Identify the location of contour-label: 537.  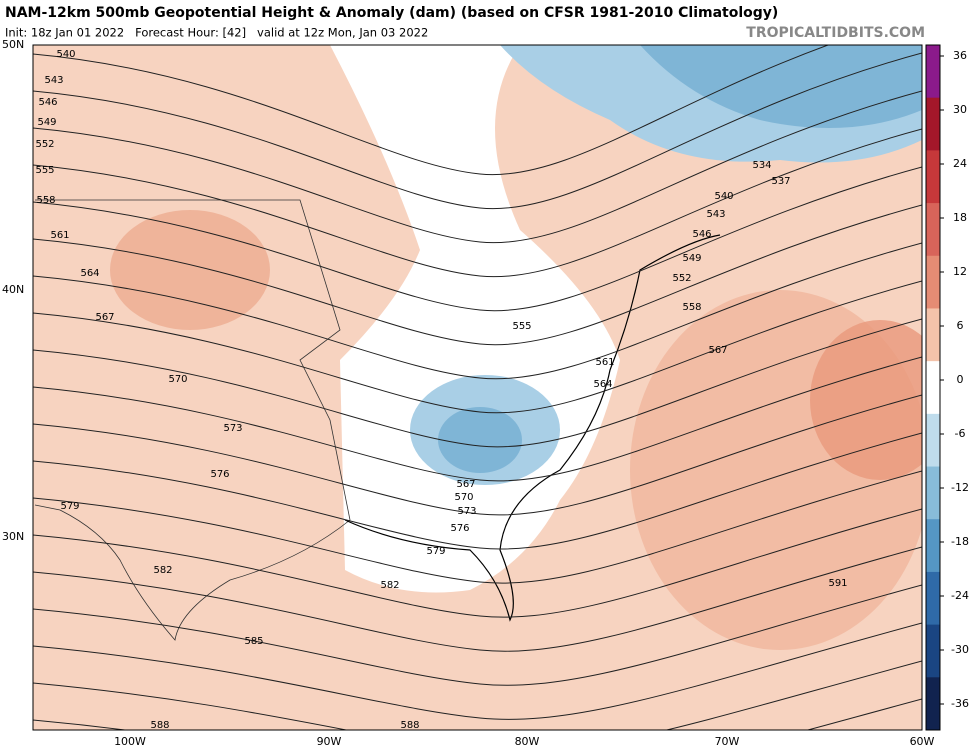
(780, 181).